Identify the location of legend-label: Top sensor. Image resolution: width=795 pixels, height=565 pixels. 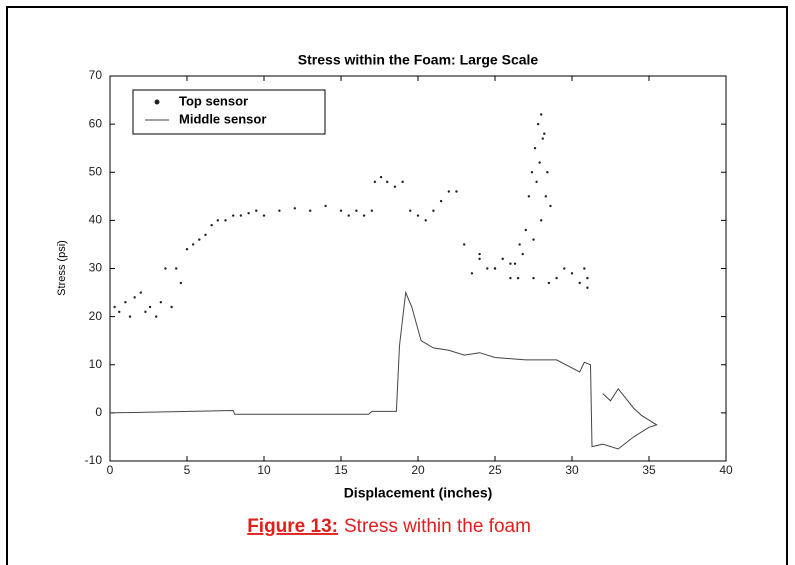
(213, 100).